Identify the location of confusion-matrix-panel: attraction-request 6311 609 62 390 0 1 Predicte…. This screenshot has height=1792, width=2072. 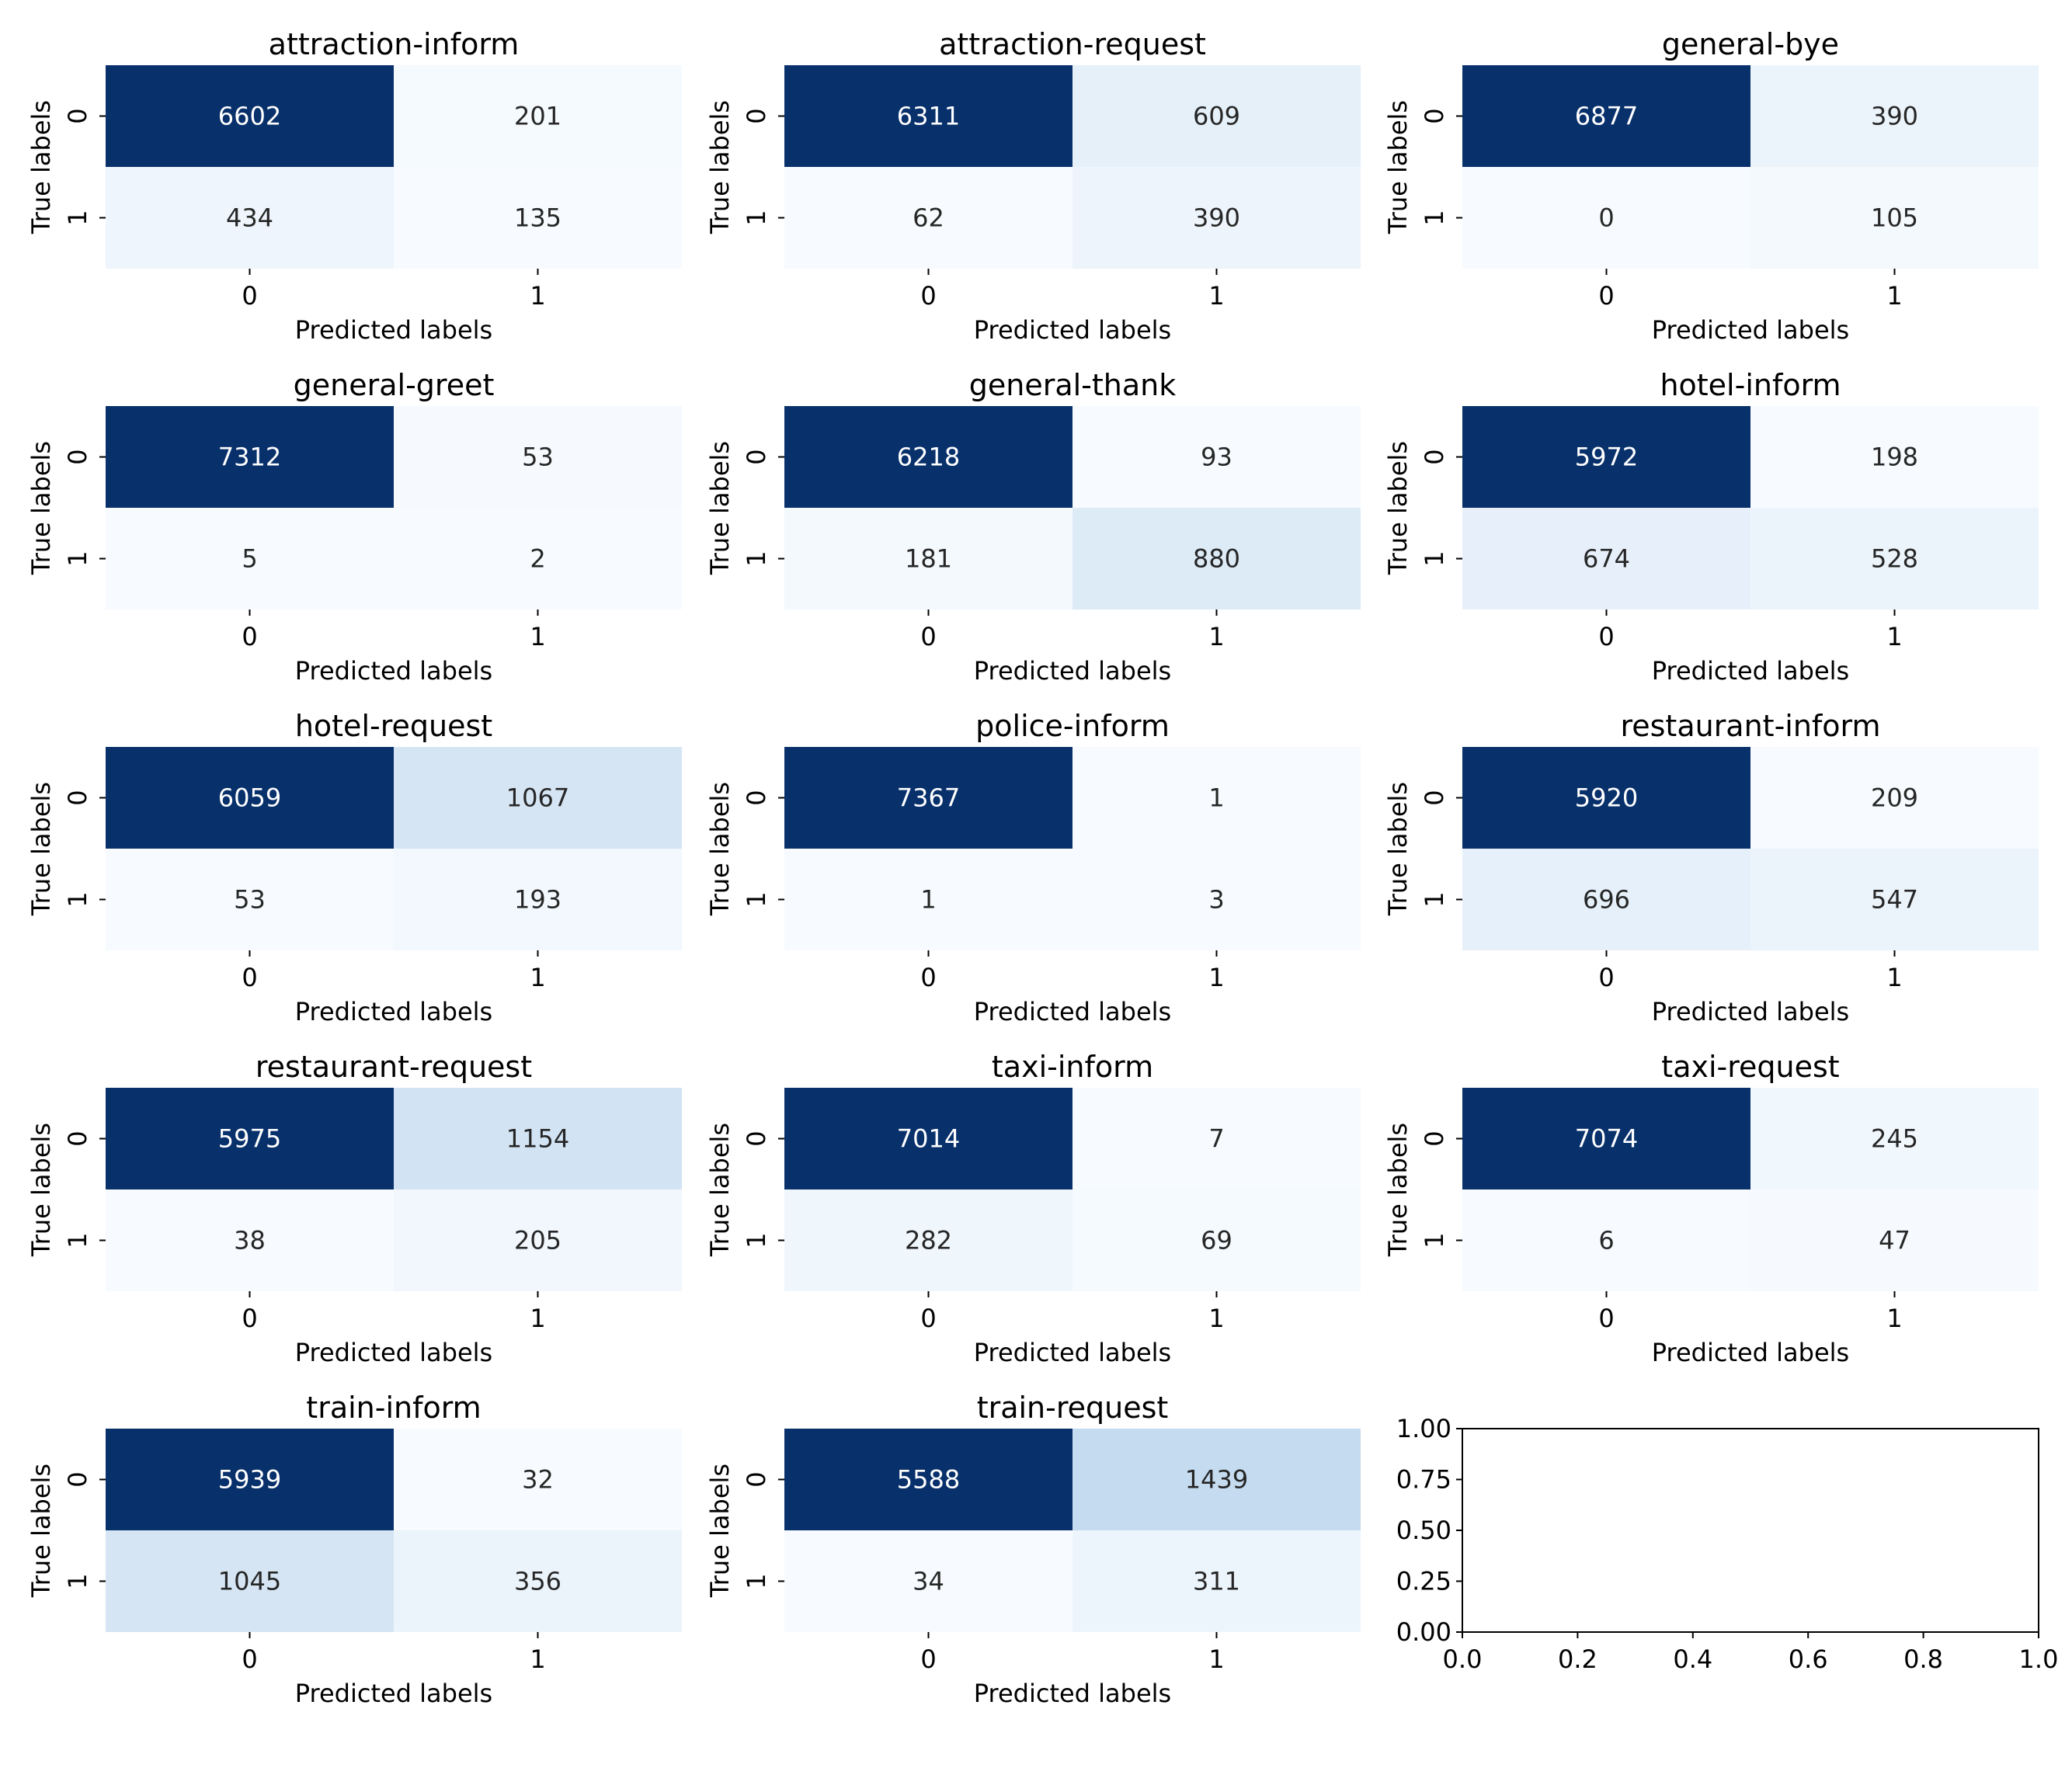
(1033, 186).